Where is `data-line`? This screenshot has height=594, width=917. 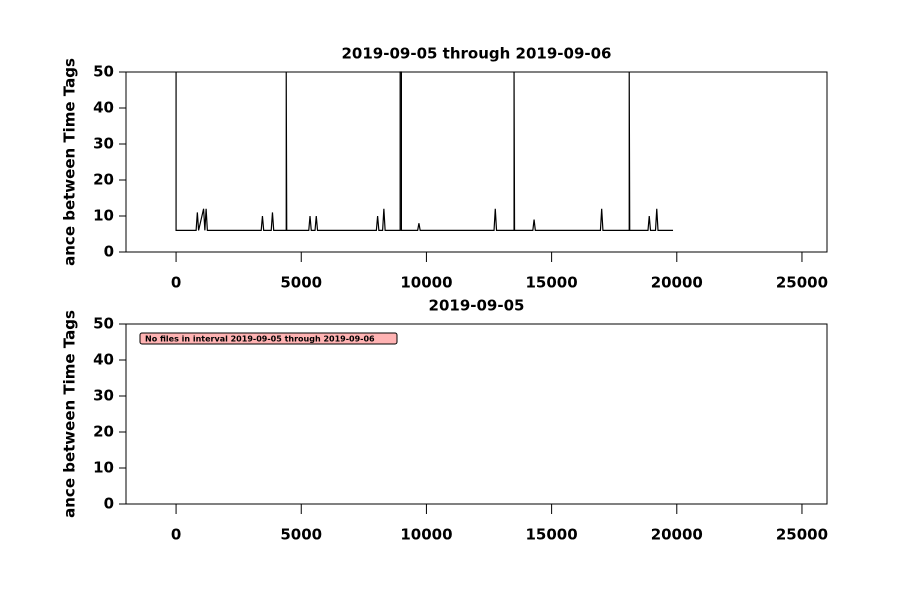
data-line is located at coordinates (424, 151).